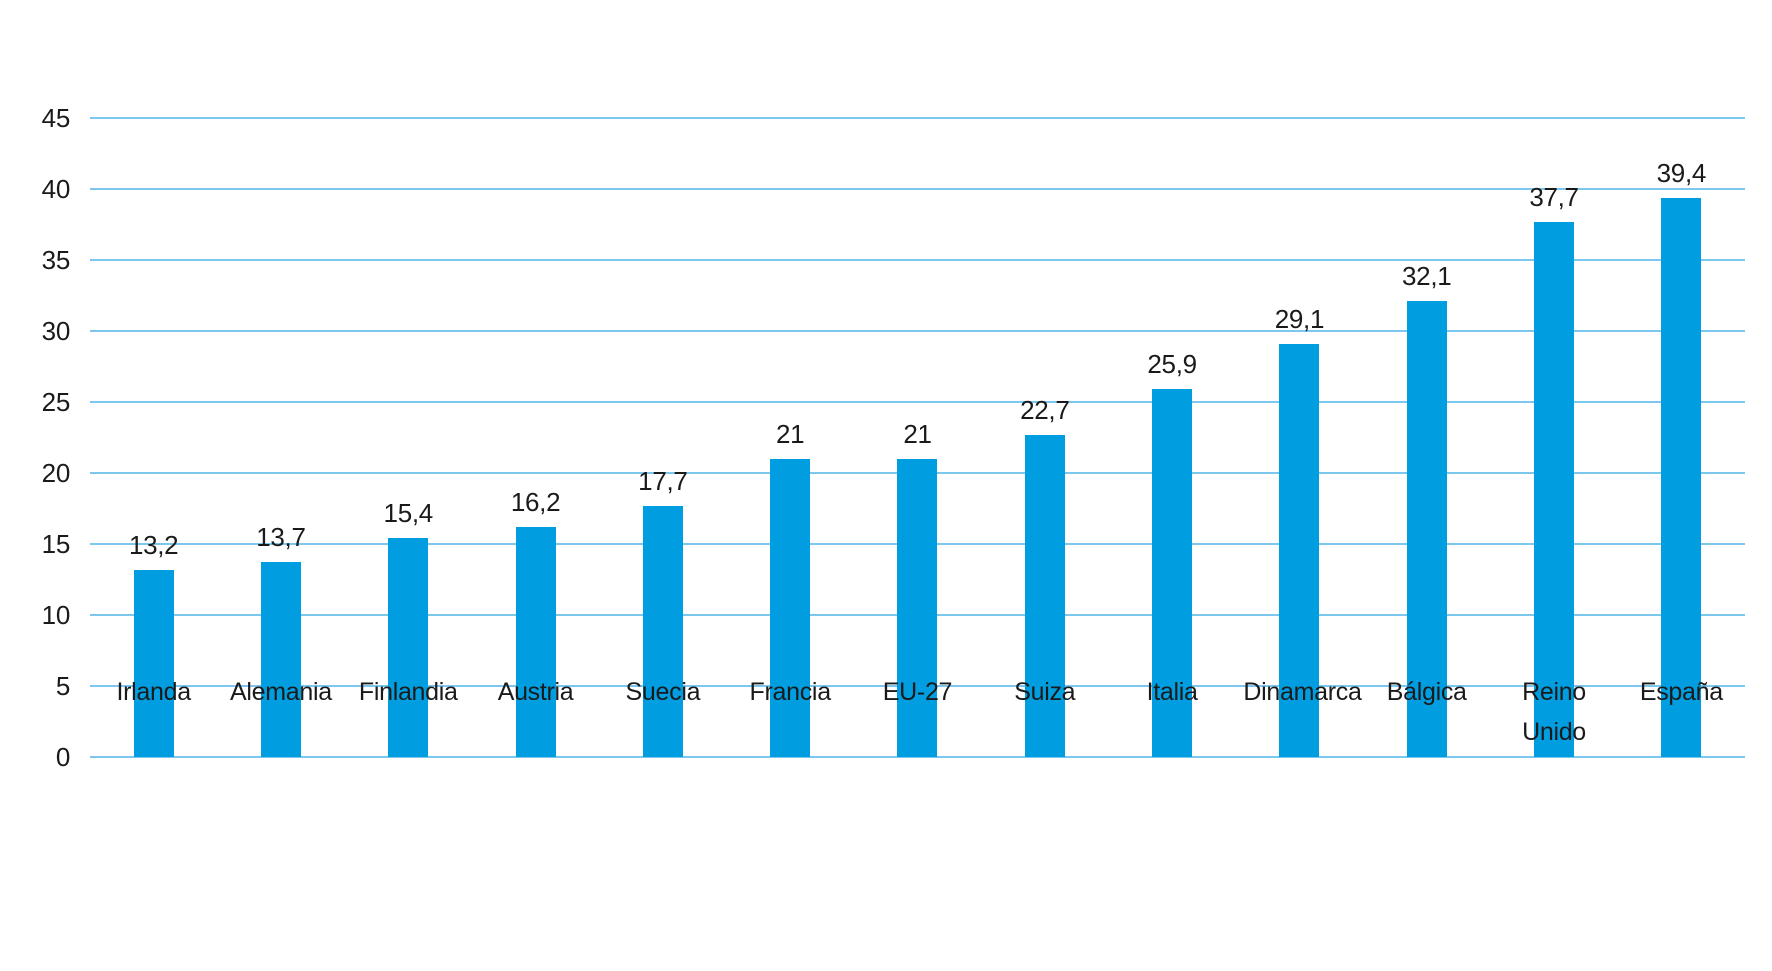 This screenshot has width=1772, height=971. What do you see at coordinates (1554, 196) in the screenshot?
I see `bar-value-label: 37,7` at bounding box center [1554, 196].